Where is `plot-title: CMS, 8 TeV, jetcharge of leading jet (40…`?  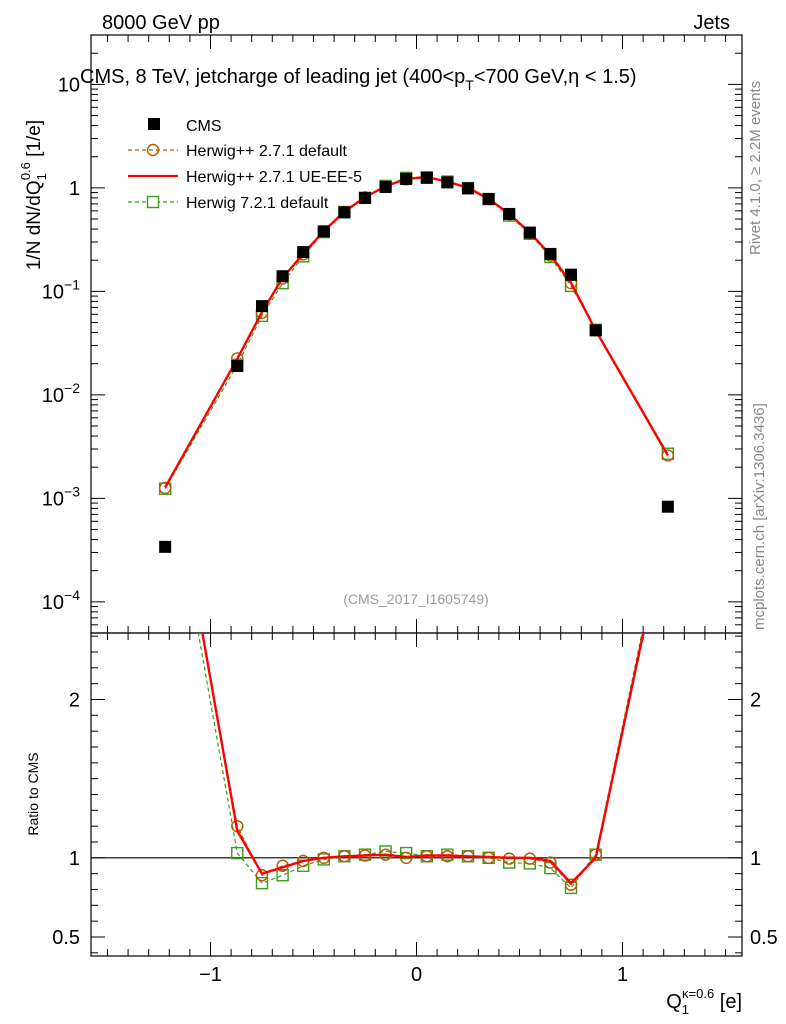
plot-title: CMS, 8 TeV, jetcharge of leading jet (40… is located at coordinates (358, 79).